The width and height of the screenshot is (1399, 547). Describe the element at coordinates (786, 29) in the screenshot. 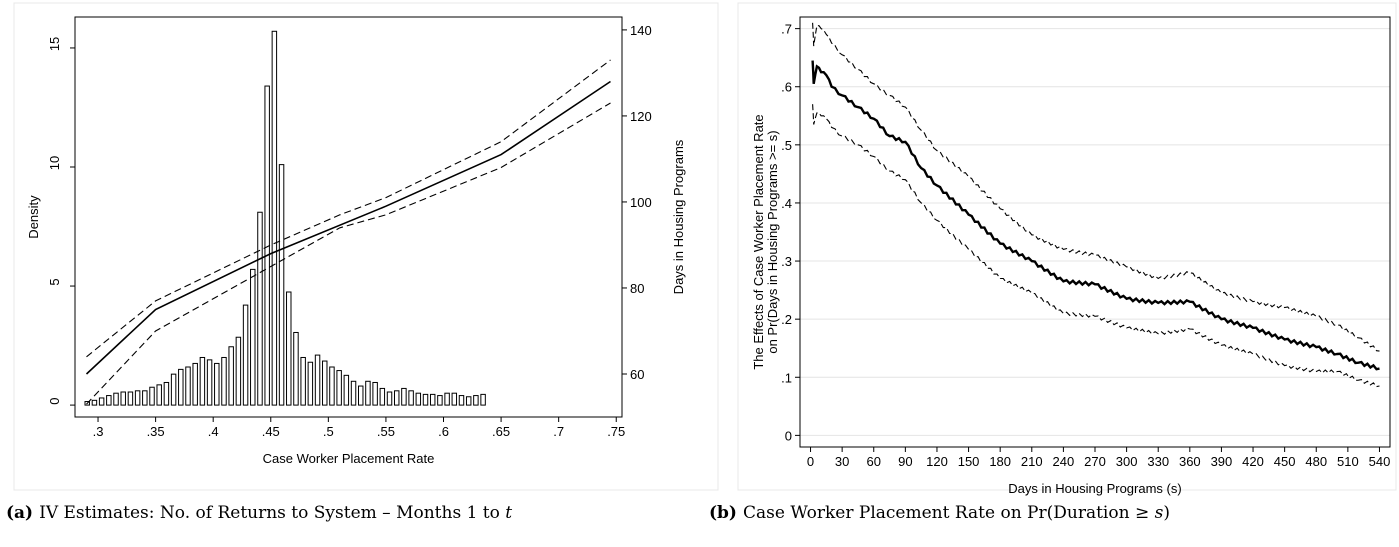

I see `y-tick-label: .7` at that location.